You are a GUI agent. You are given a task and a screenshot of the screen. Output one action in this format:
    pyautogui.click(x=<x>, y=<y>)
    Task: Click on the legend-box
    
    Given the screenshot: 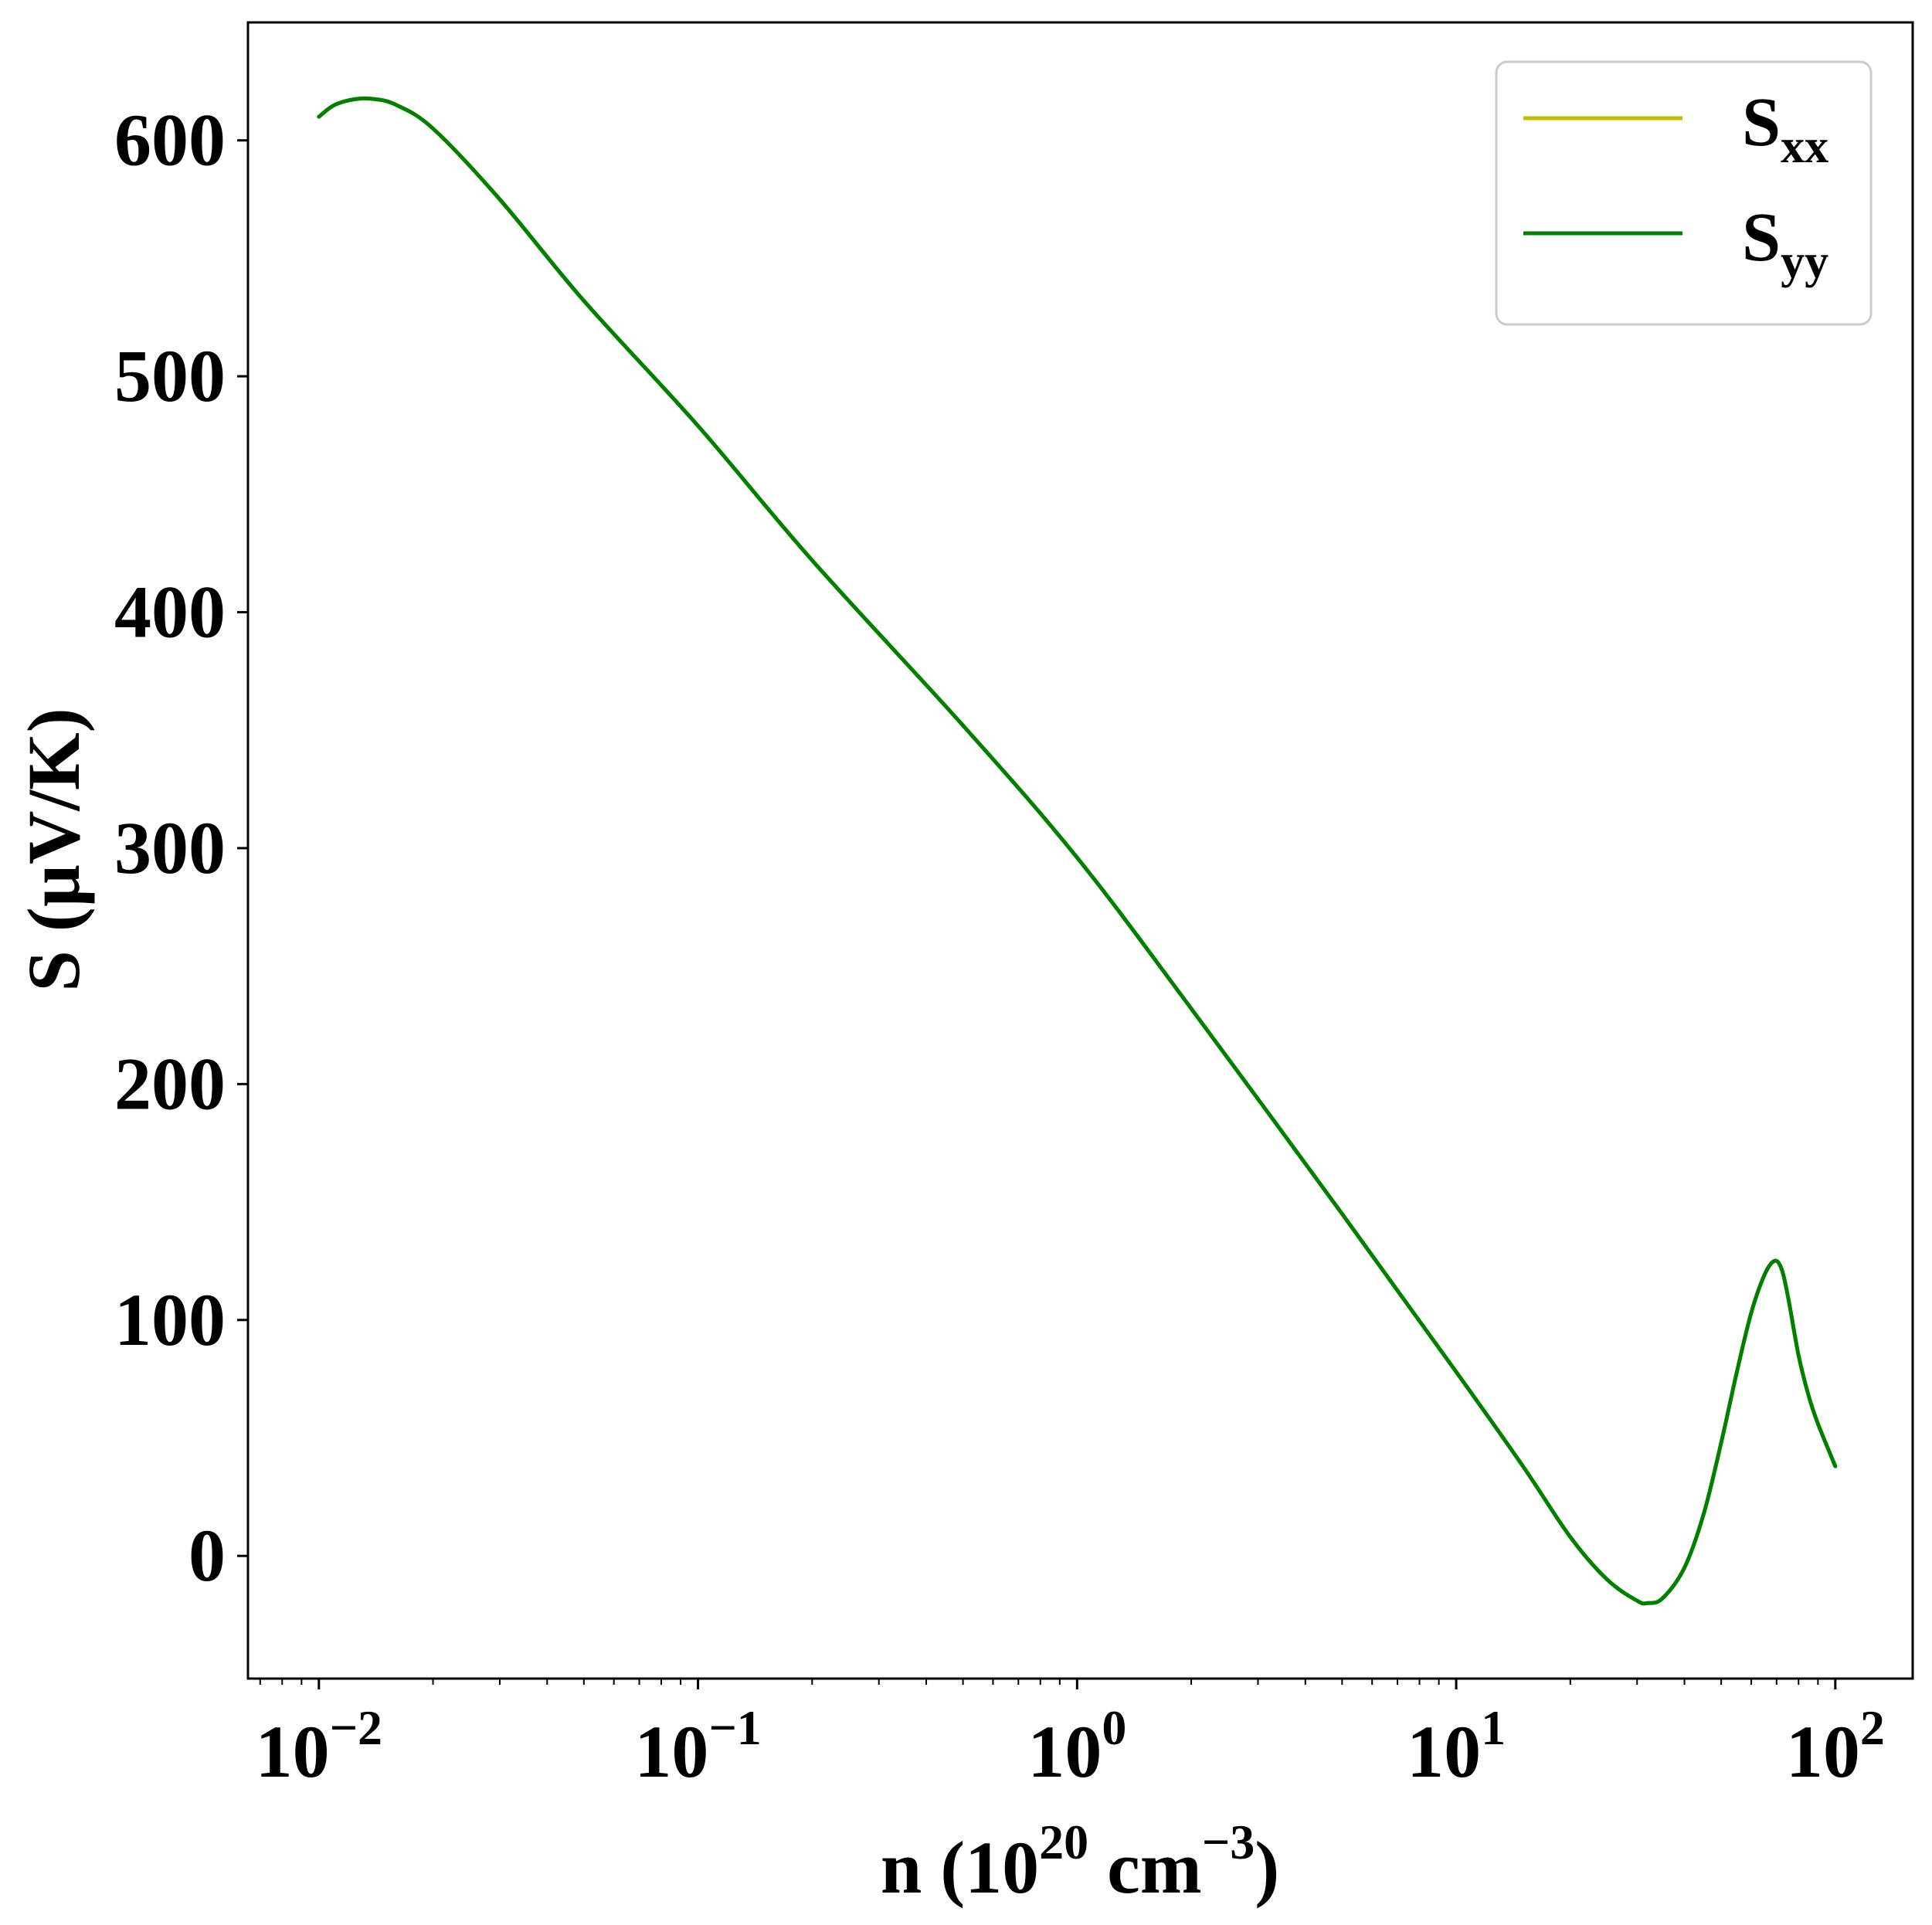 What is the action you would take?
    pyautogui.click(x=1684, y=193)
    